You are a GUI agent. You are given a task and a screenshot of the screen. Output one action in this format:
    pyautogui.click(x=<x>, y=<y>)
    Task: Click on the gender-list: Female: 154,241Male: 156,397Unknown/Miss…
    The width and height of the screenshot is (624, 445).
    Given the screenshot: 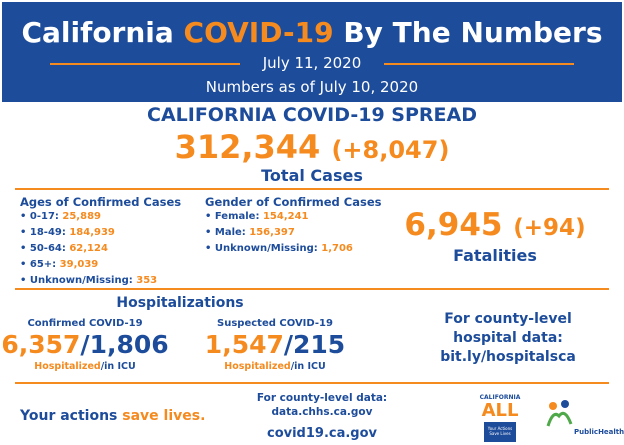 What is the action you would take?
    pyautogui.click(x=279, y=233)
    